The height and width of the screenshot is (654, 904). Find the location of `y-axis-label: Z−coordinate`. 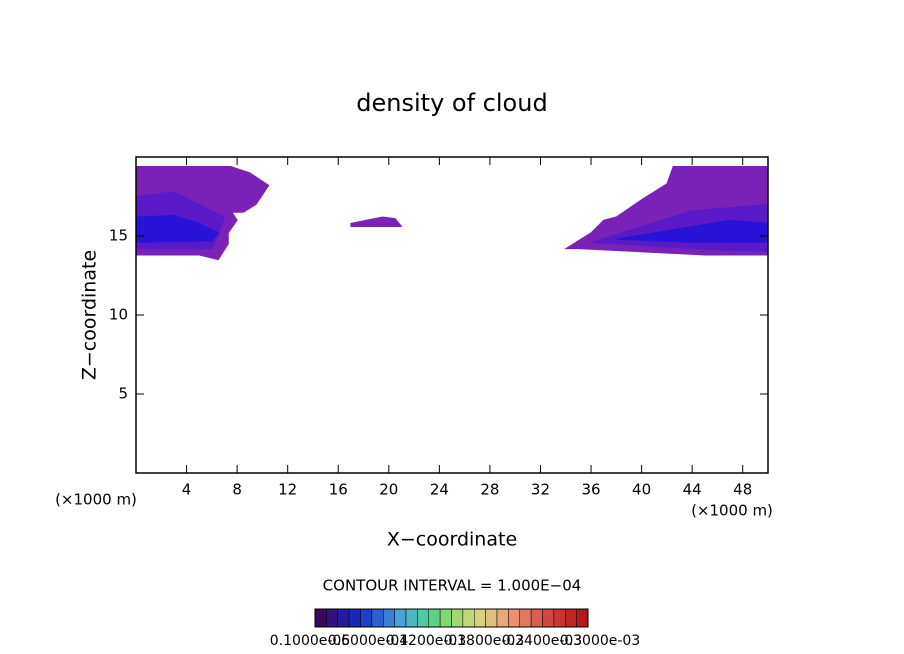

y-axis-label: Z−coordinate is located at coordinates (90, 315).